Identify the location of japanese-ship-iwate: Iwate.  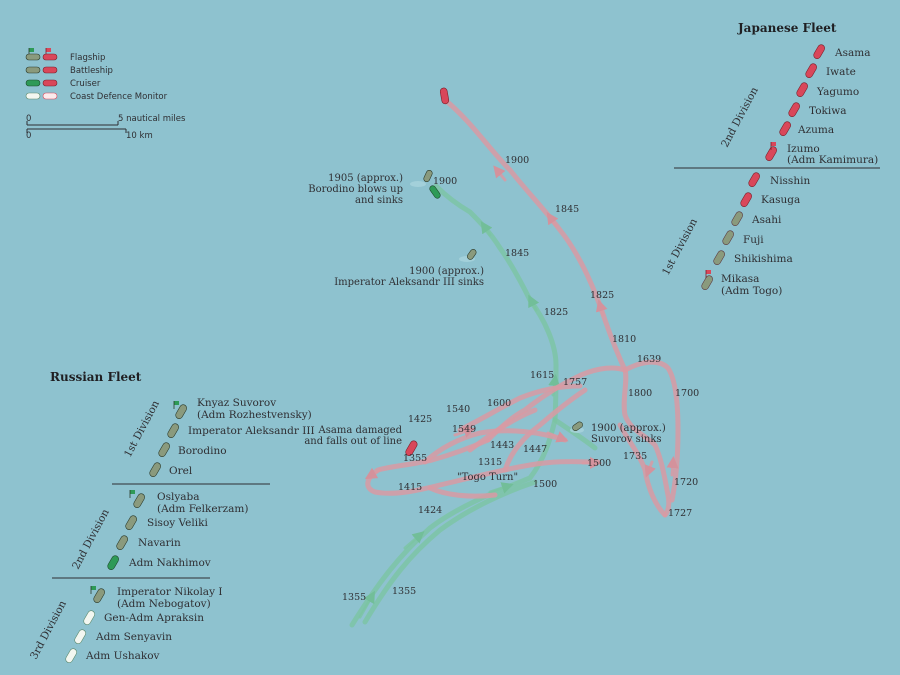
(830, 70).